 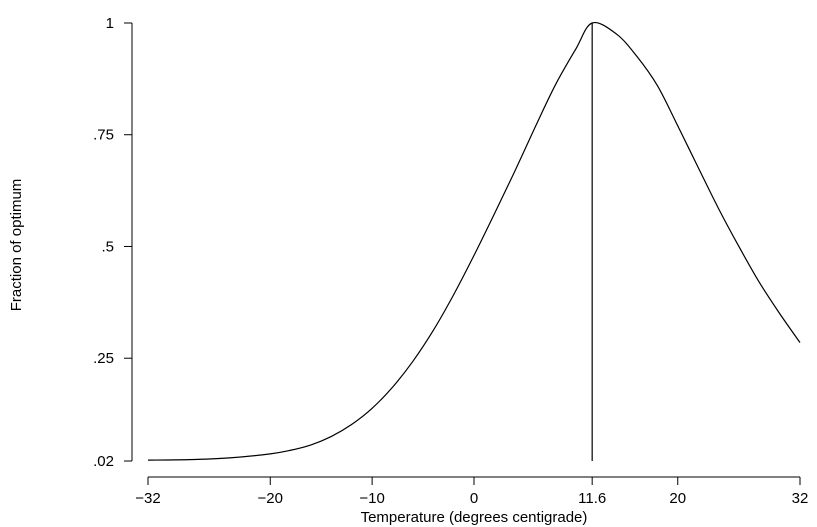 I want to click on x-tick-label: 32, so click(x=800, y=498).